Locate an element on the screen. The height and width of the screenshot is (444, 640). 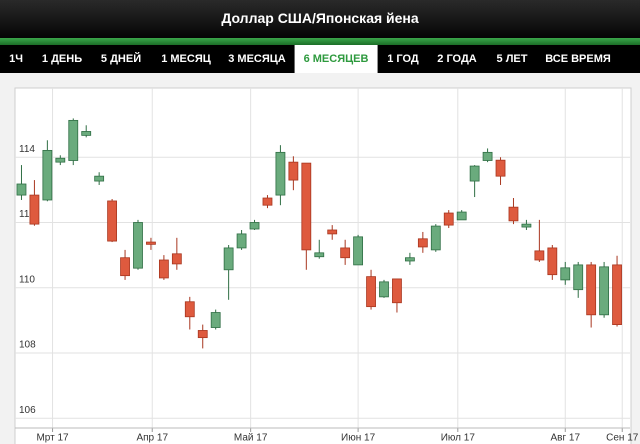
y-tick-label: 110 is located at coordinates (27, 279).